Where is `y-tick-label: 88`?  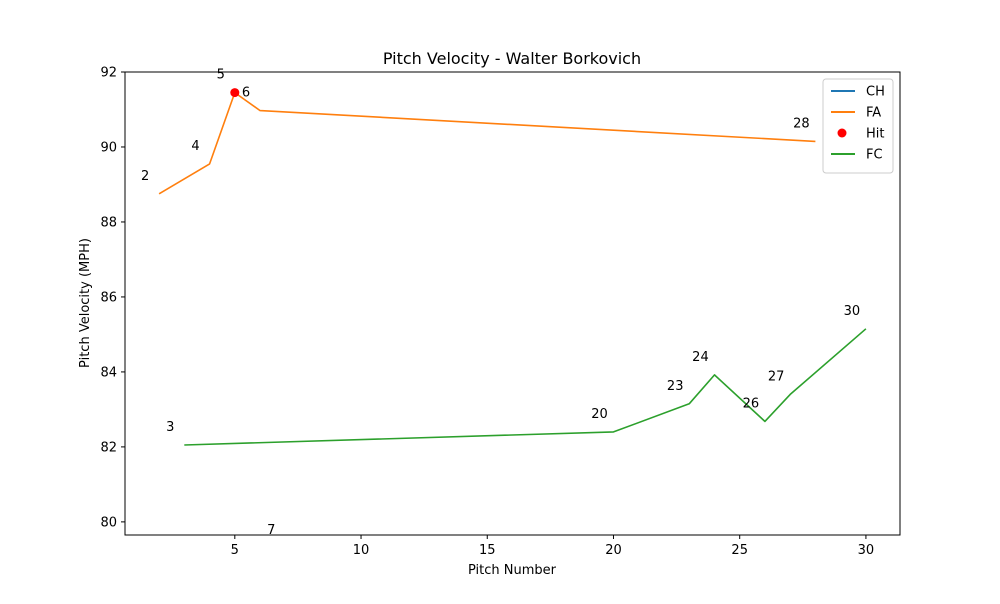
y-tick-label: 88 is located at coordinates (108, 222).